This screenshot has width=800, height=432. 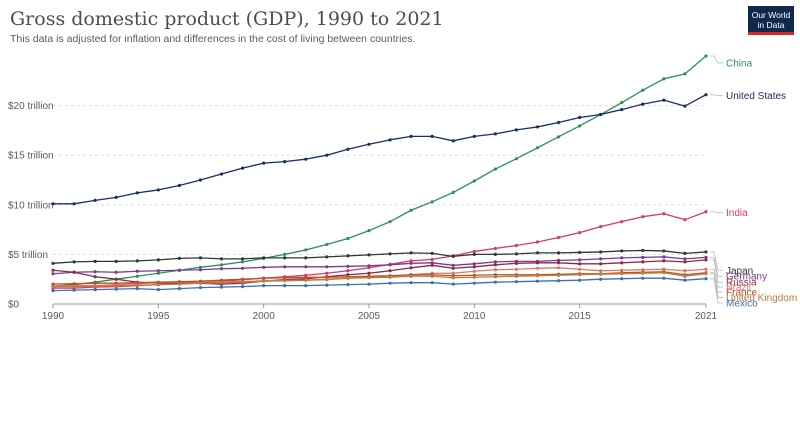 I want to click on series-line-germany, so click(x=379, y=265).